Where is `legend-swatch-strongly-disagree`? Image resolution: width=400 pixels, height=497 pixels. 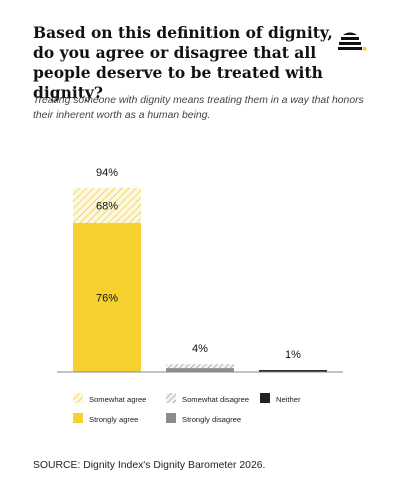
legend-swatch-strongly-disagree is located at coordinates (171, 418).